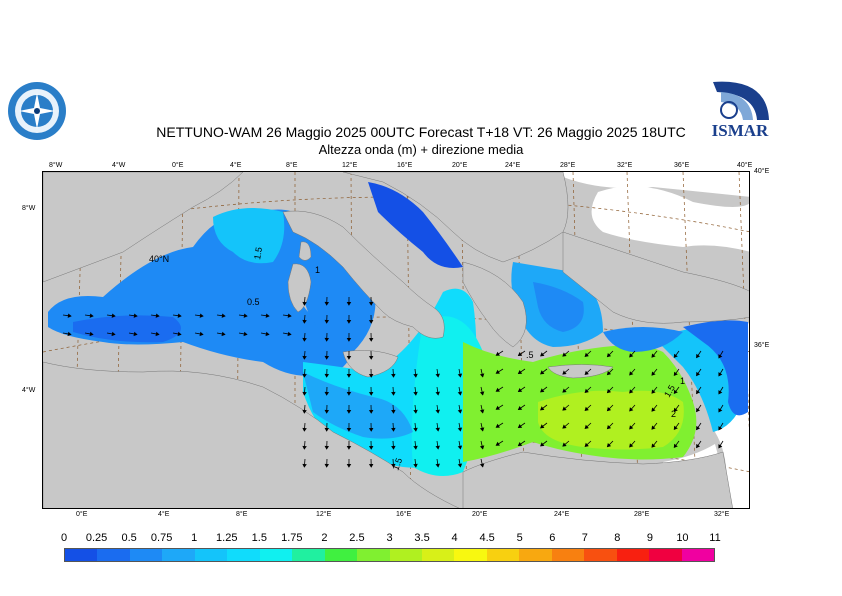 This screenshot has width=842, height=596. What do you see at coordinates (480, 514) in the screenshot?
I see `bottom-tick-5: 20°E` at bounding box center [480, 514].